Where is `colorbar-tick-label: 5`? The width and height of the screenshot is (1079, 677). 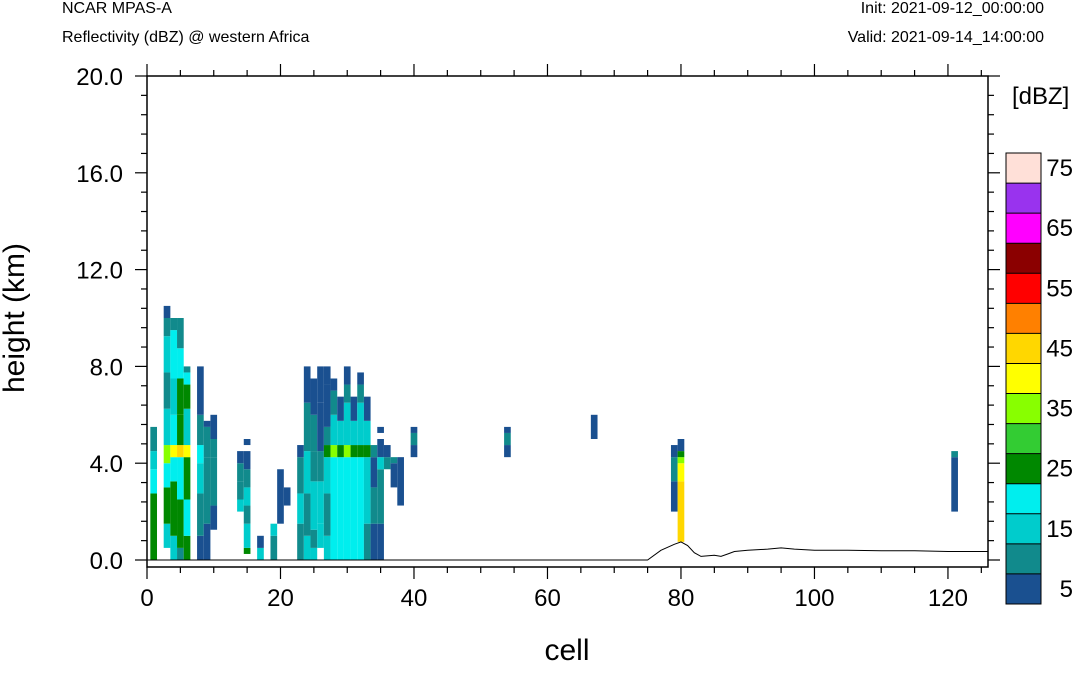 colorbar-tick-label: 5 is located at coordinates (1066, 589).